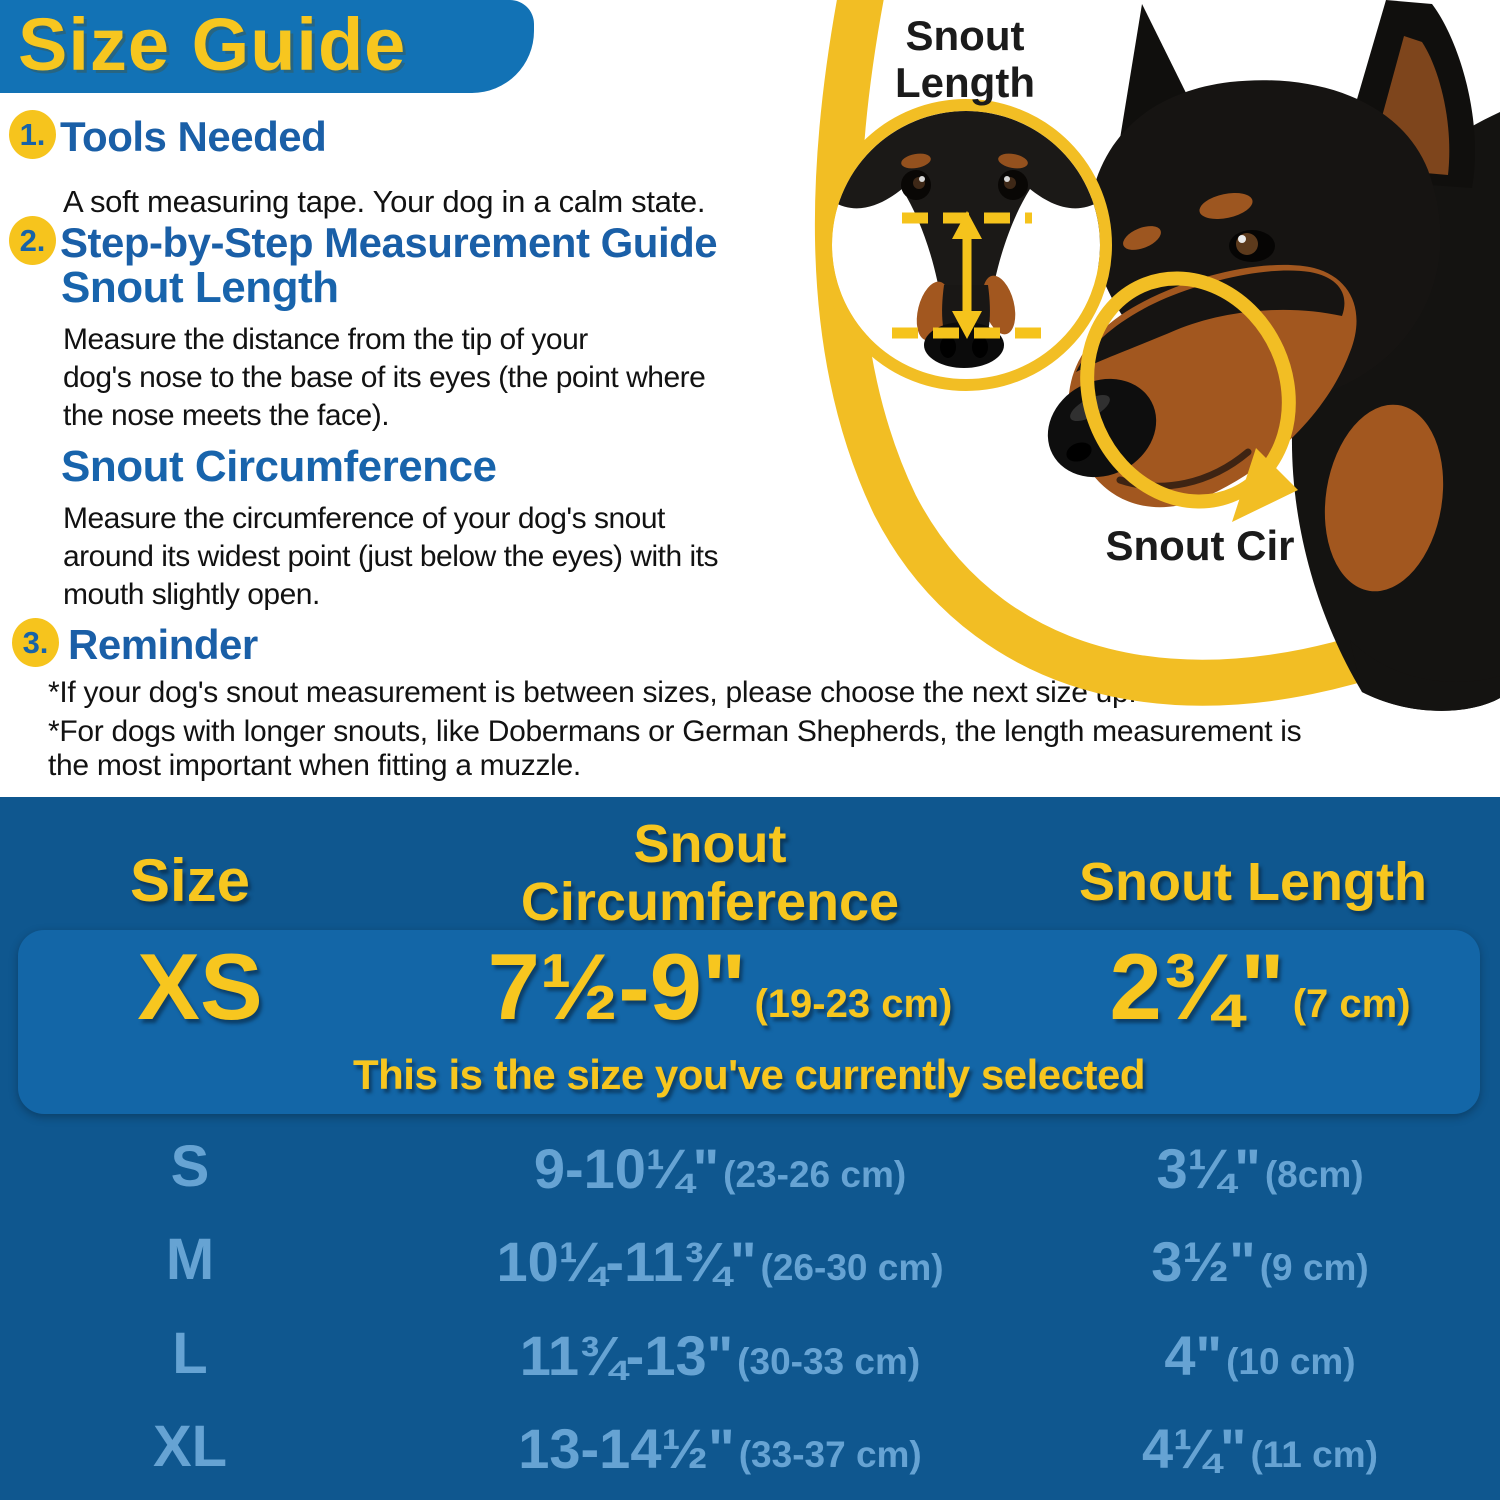  What do you see at coordinates (1252, 246) in the screenshot?
I see `eye` at bounding box center [1252, 246].